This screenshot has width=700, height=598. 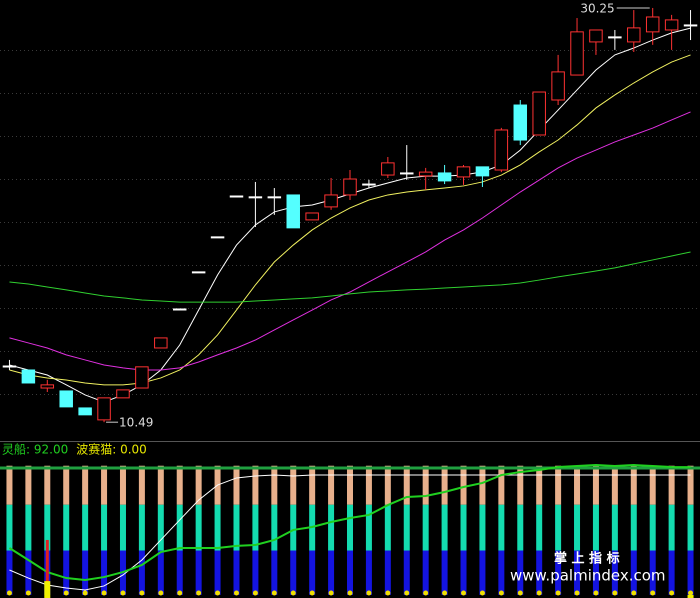 What do you see at coordinates (350, 277) in the screenshot?
I see `ma-line` at bounding box center [350, 277].